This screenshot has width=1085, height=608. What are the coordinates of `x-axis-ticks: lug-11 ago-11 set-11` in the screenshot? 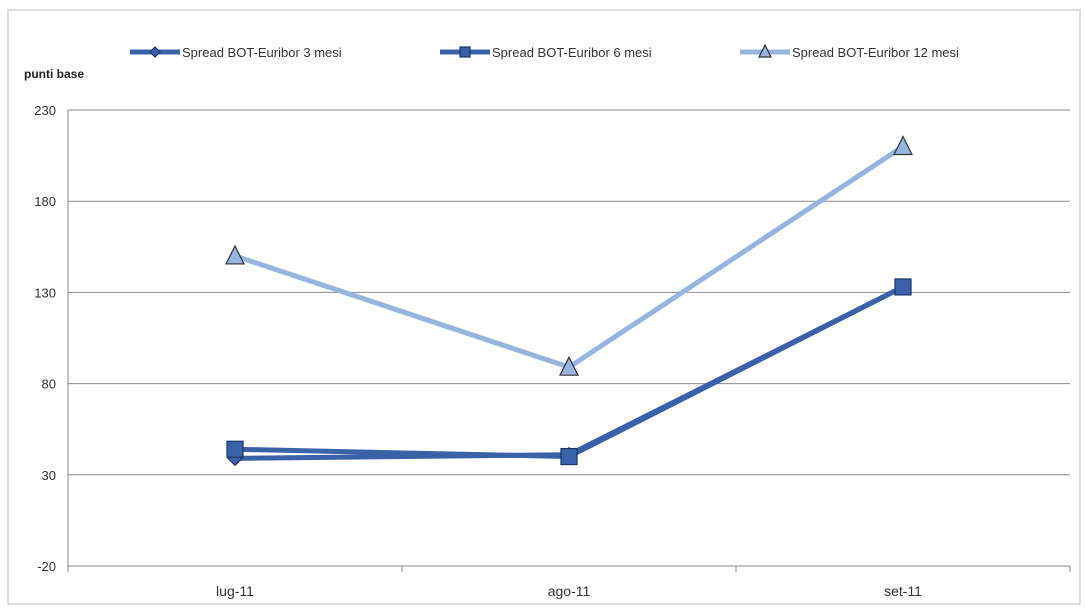 It's located at (569, 591).